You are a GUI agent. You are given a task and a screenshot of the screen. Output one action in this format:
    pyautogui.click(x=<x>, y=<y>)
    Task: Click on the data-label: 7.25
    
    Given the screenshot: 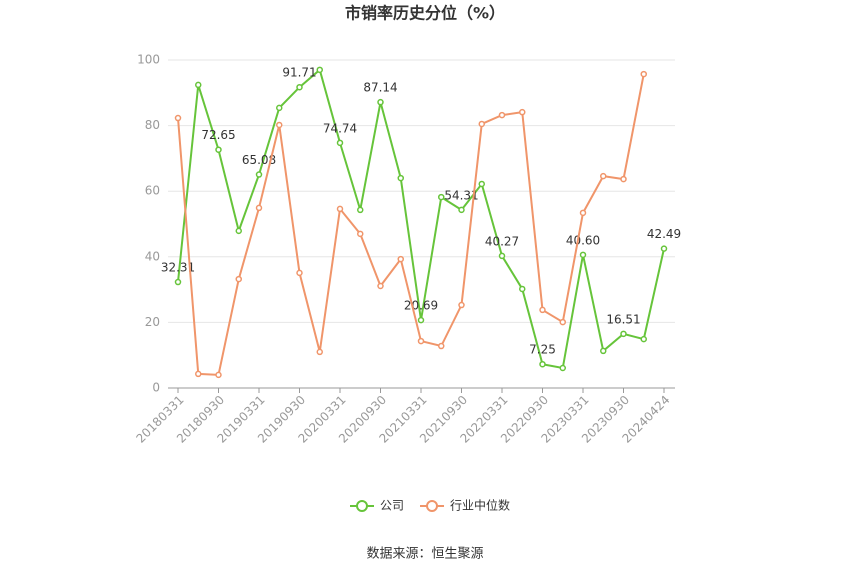 What is the action you would take?
    pyautogui.click(x=542, y=350)
    